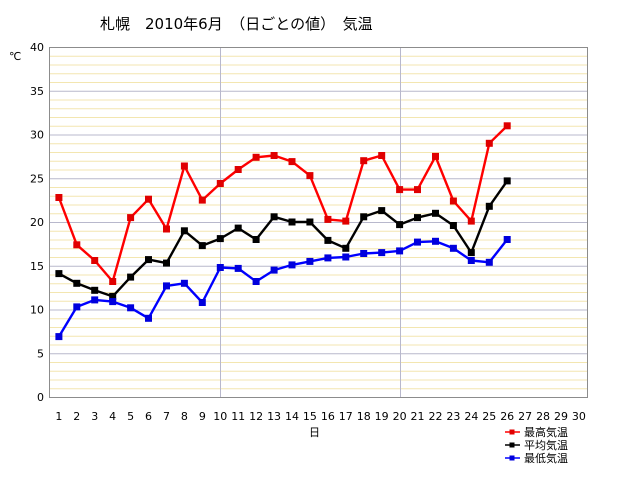 Image resolution: width=638 pixels, height=483 pixels. I want to click on x-tick-label: 20, so click(400, 416).